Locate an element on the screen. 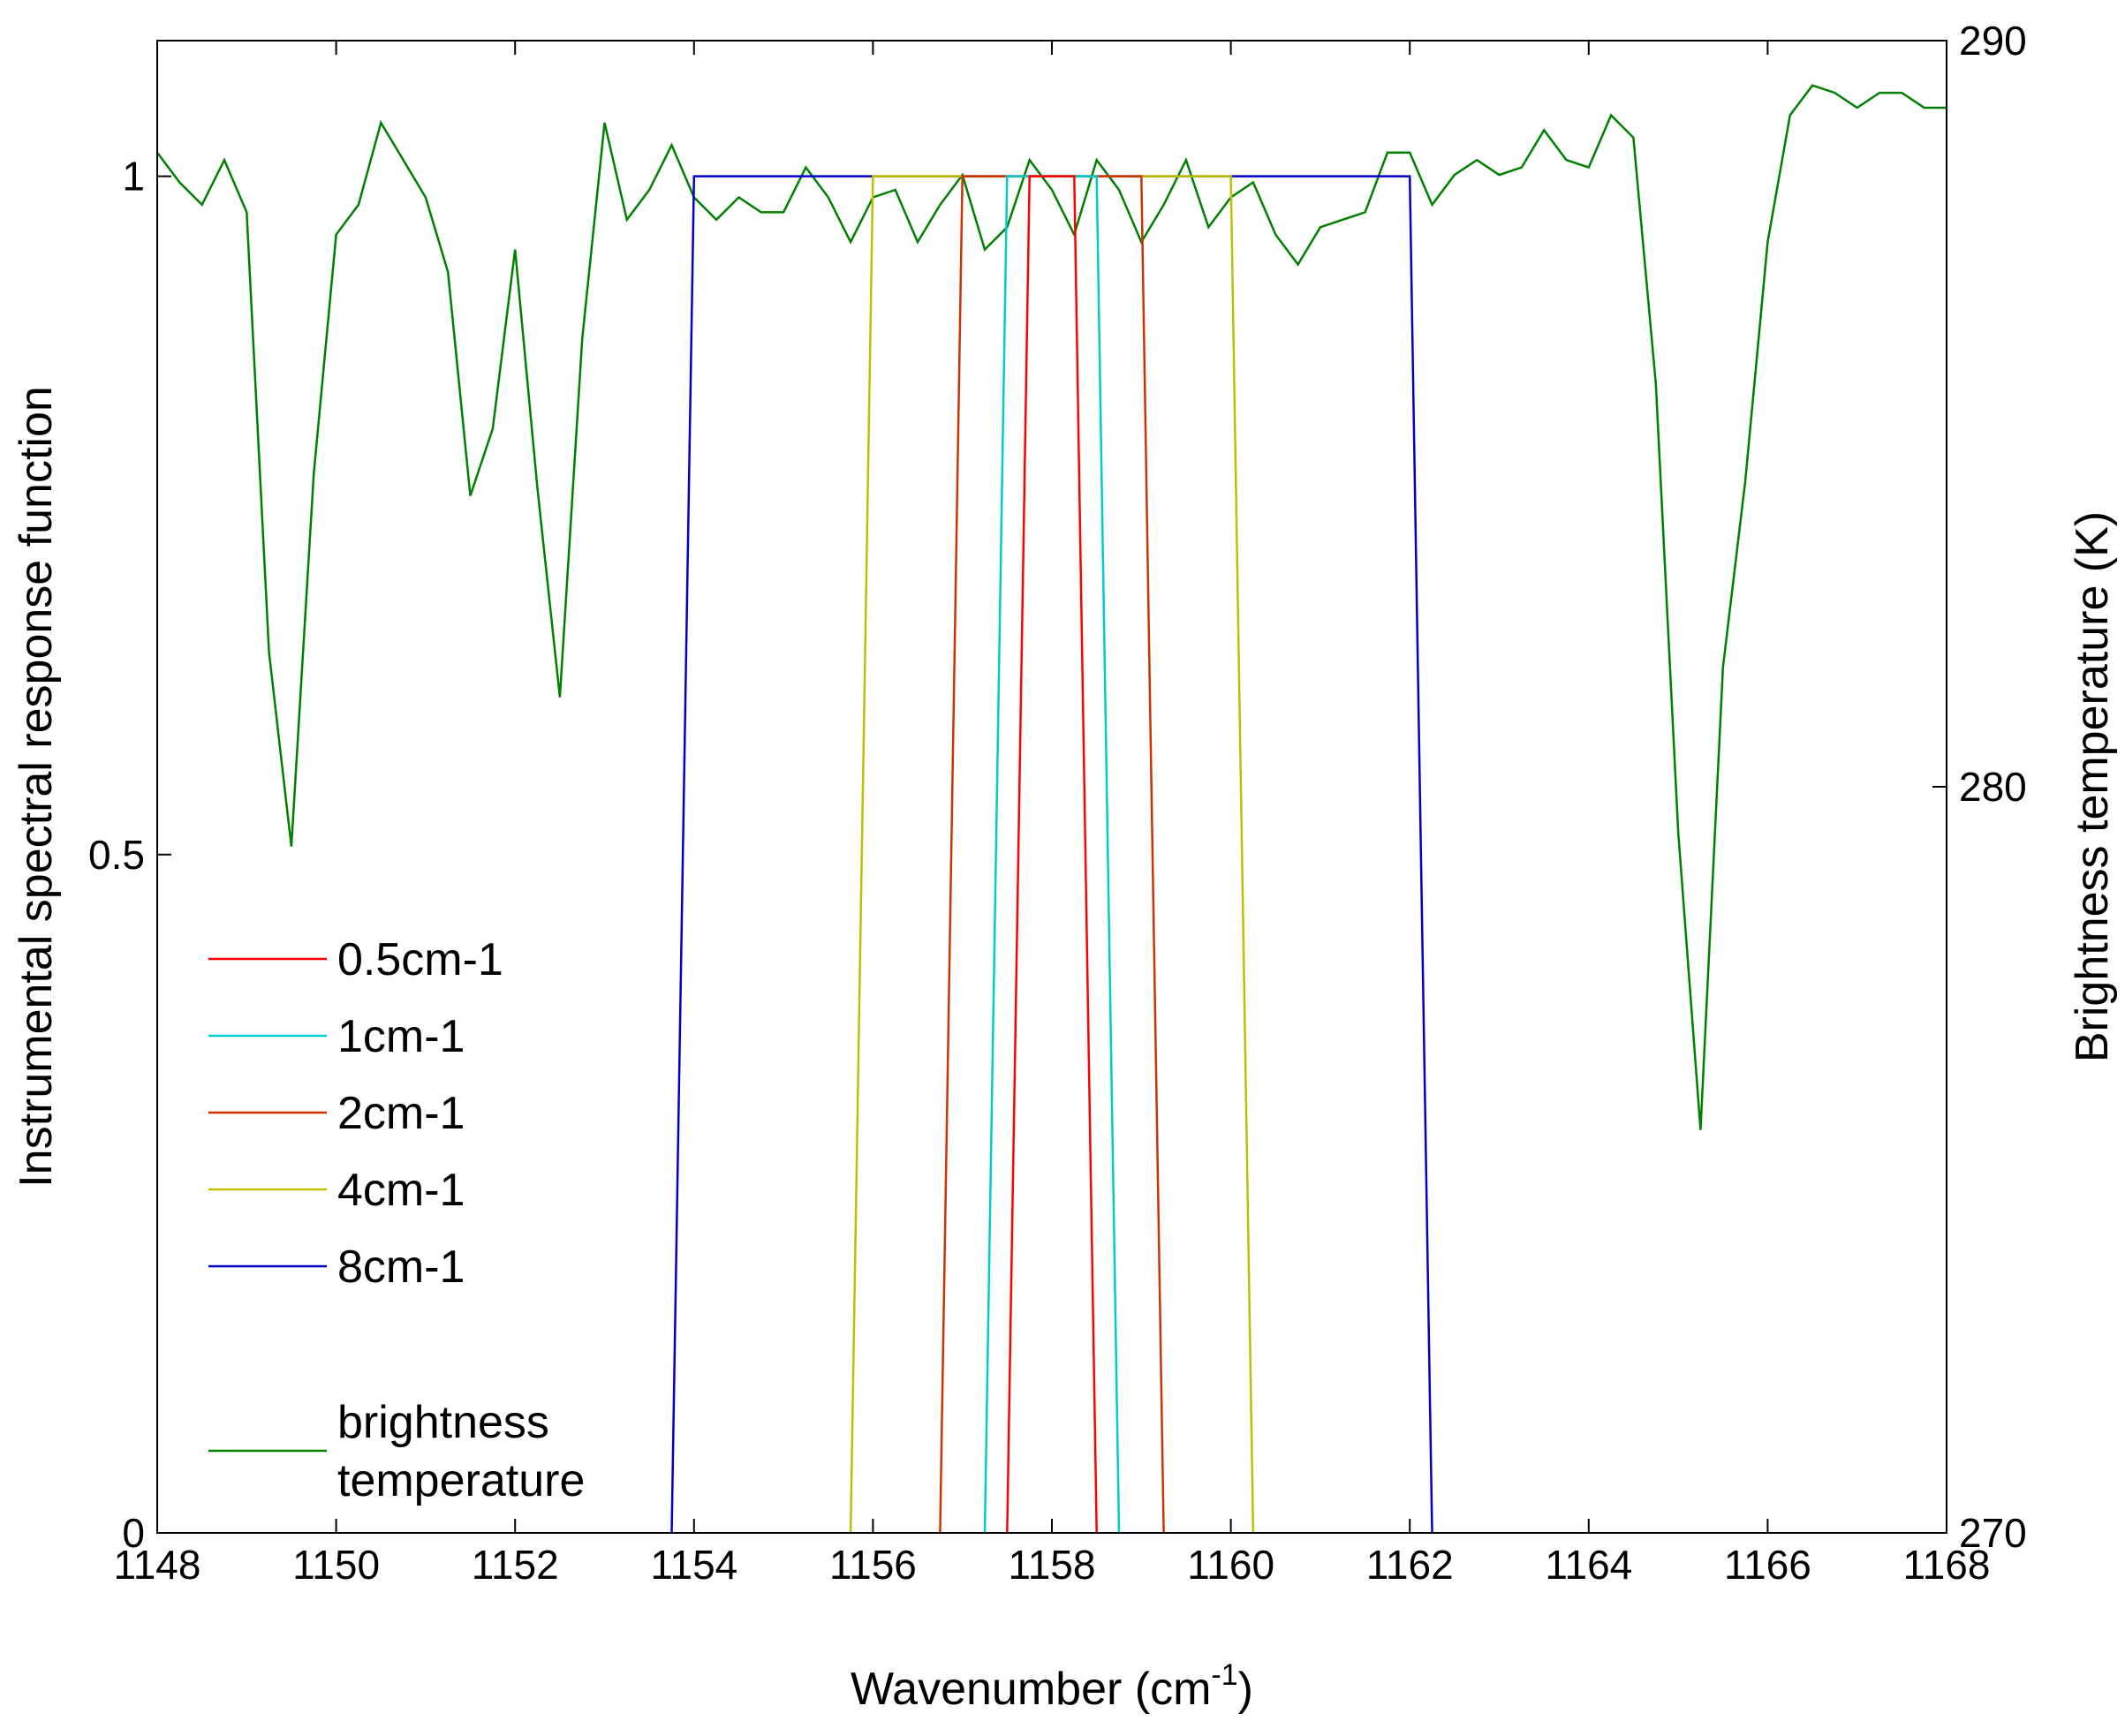 The image size is (2125, 1736). legend-label: brightness temperature is located at coordinates (461, 1452).